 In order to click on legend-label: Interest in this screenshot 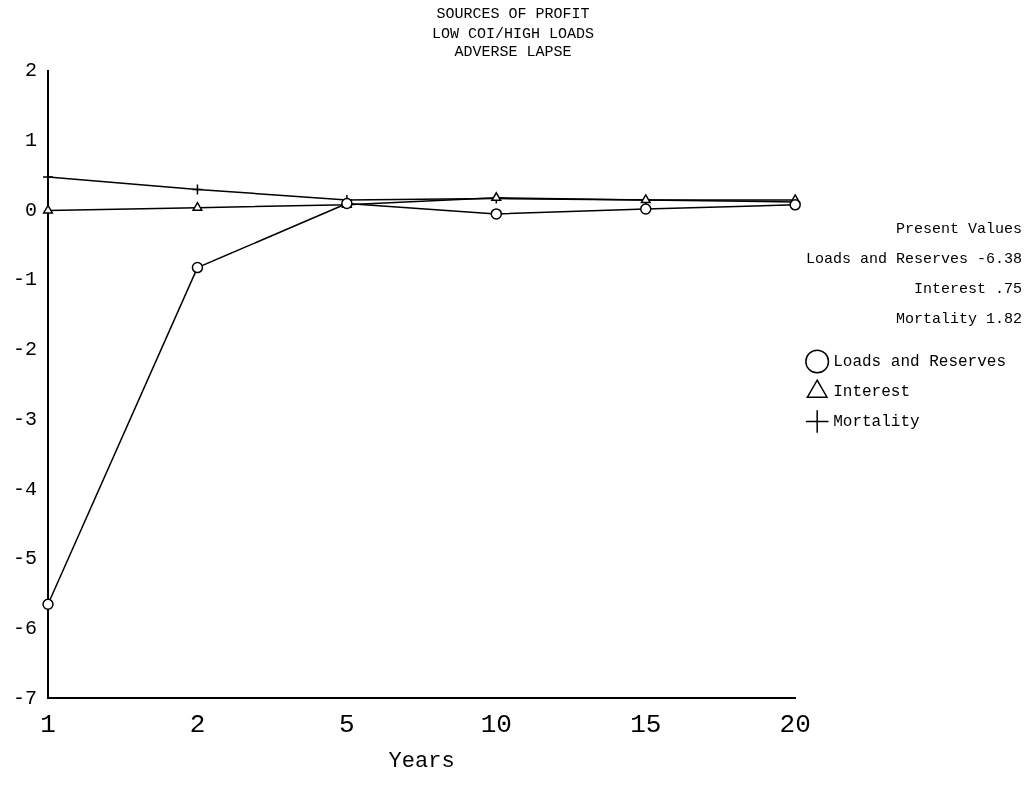, I will do `click(871, 391)`.